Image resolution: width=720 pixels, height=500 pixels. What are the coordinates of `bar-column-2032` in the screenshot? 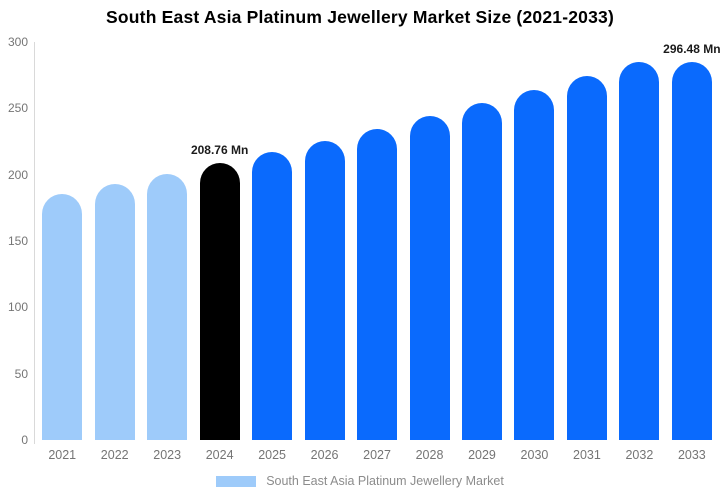 It's located at (639, 241).